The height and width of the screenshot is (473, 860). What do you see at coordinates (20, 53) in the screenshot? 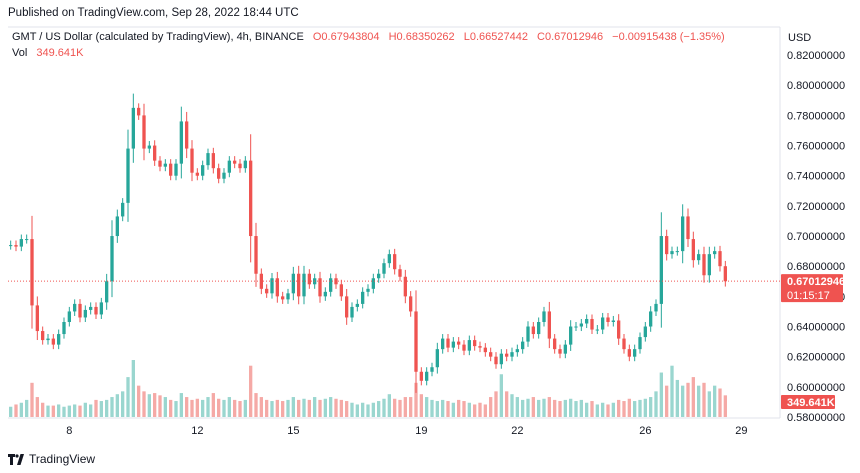
I see `volume-label: Vol` at bounding box center [20, 53].